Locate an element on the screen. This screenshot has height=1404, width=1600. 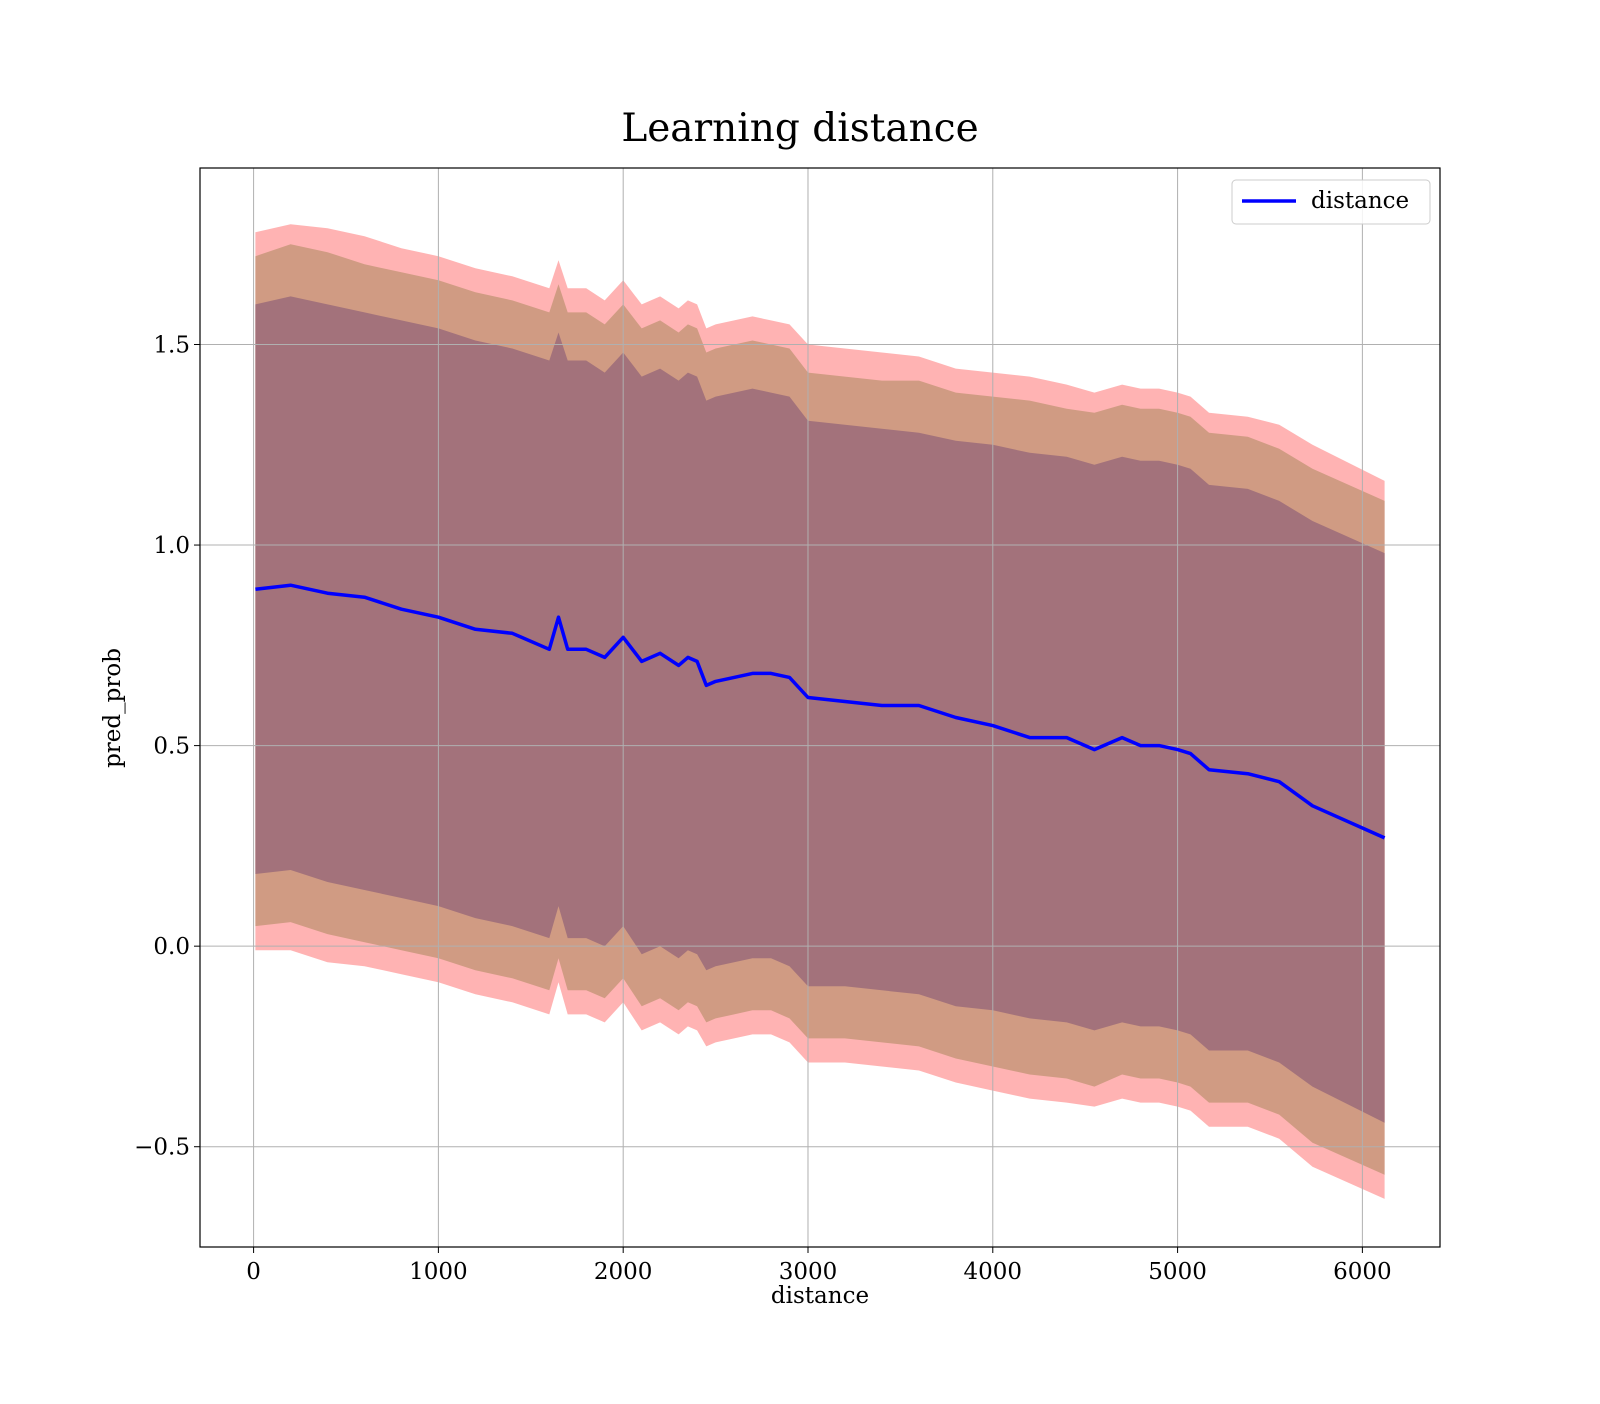
x-axis-ticks: 0 1000 2000 3000 4000 5000 6000 is located at coordinates (819, 1266).